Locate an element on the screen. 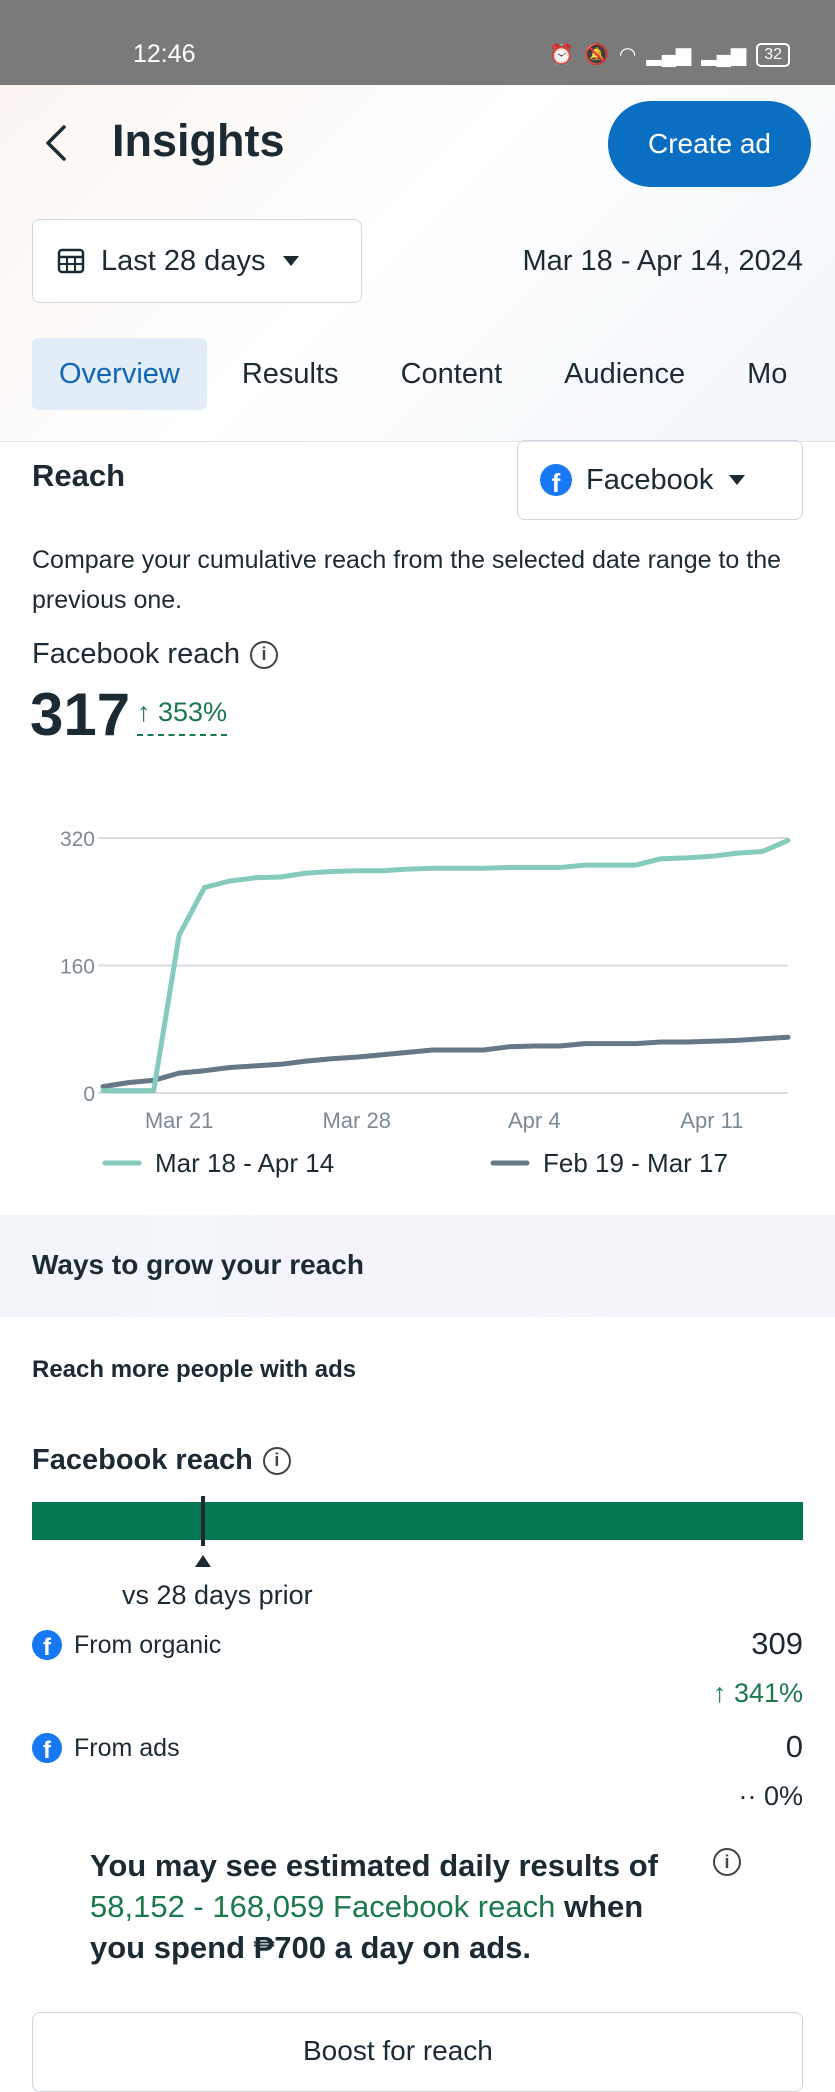  source-change-organic: ↑ 341% is located at coordinates (757, 1693).